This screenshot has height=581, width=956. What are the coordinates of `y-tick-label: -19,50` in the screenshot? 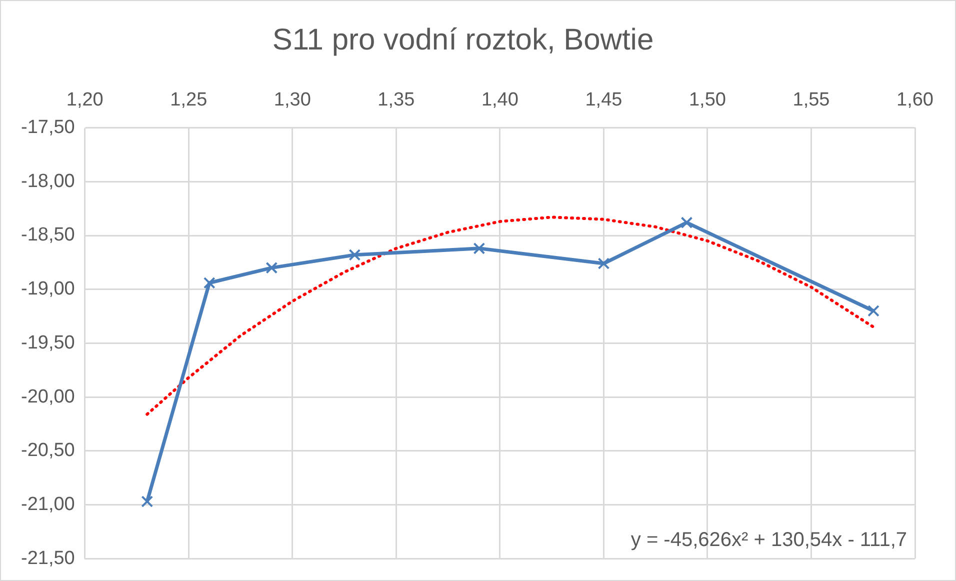 It's located at (48, 343).